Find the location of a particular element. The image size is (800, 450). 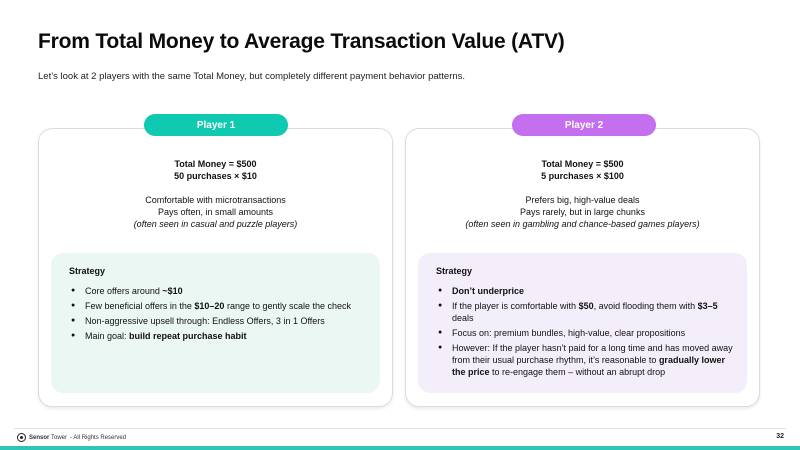

footer-brand-name: Sensor Tower is located at coordinates (48, 437).